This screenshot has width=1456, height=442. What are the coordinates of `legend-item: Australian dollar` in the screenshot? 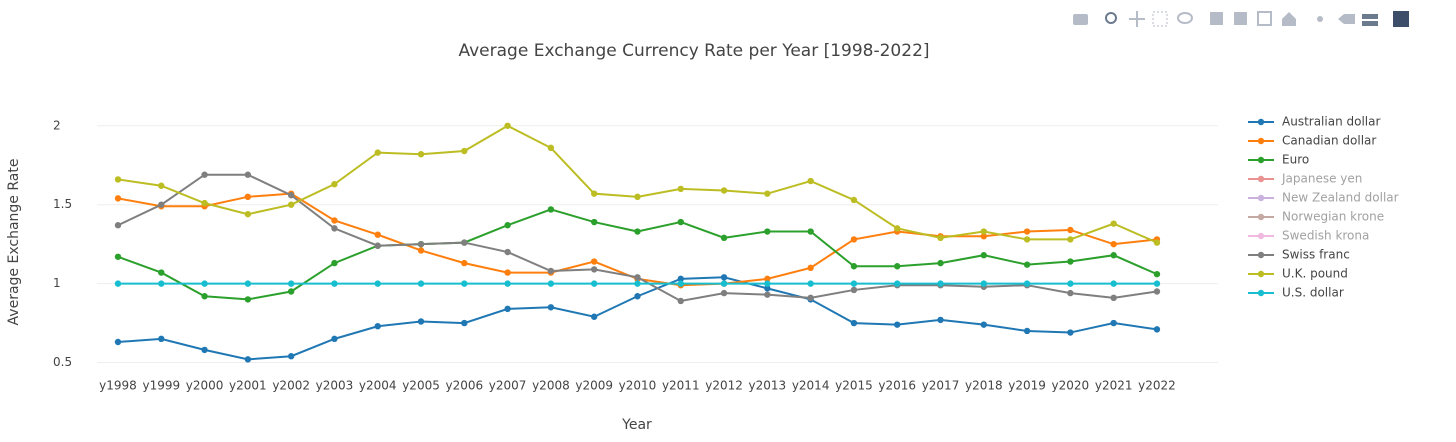 It's located at (1314, 122).